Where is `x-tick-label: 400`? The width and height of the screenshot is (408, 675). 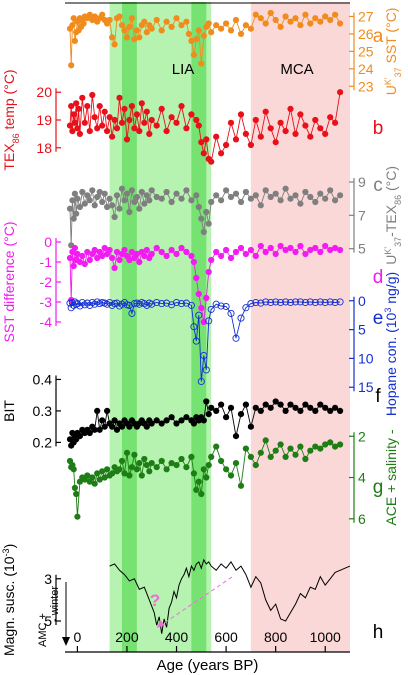
x-tick-label: 400 is located at coordinates (177, 637).